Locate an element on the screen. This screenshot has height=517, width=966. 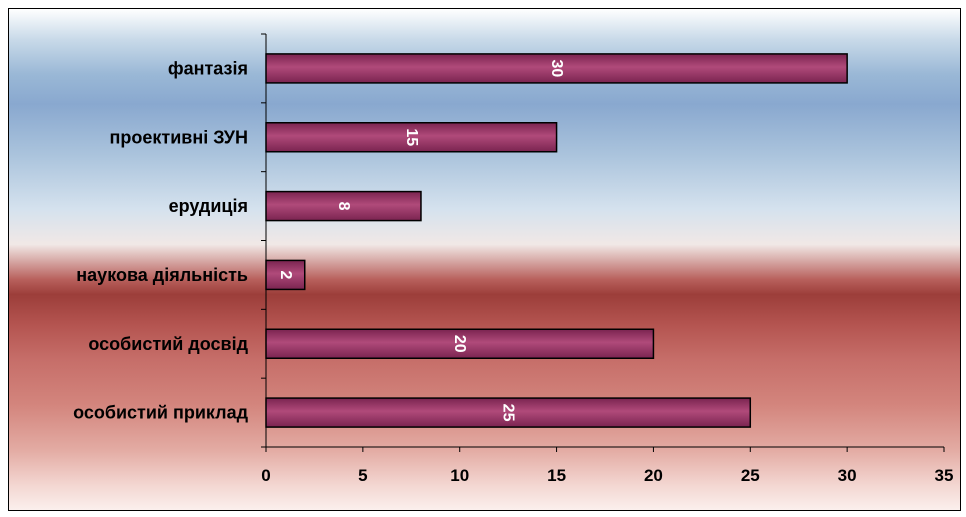
category-label: наукова діяльність is located at coordinates (162, 275).